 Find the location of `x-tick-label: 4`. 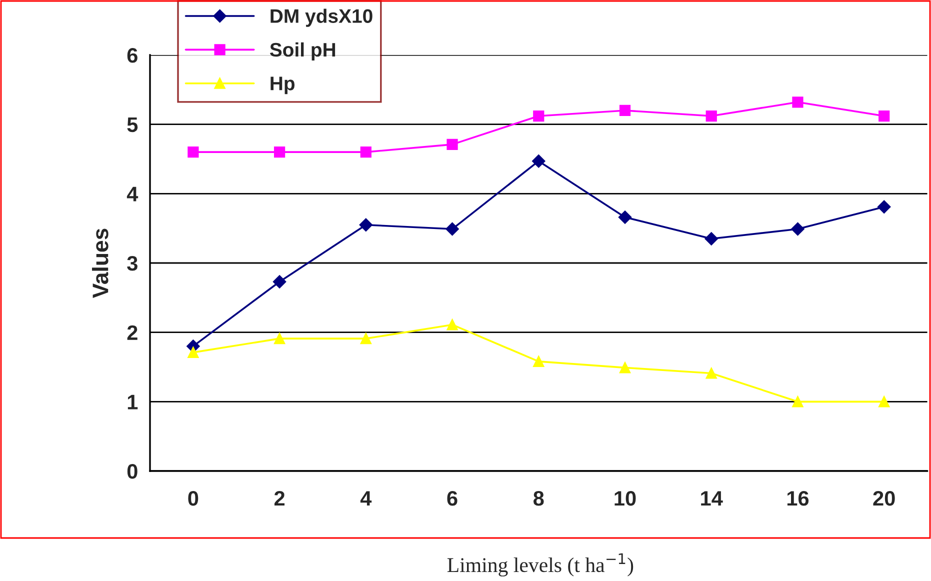

x-tick-label: 4 is located at coordinates (366, 498).